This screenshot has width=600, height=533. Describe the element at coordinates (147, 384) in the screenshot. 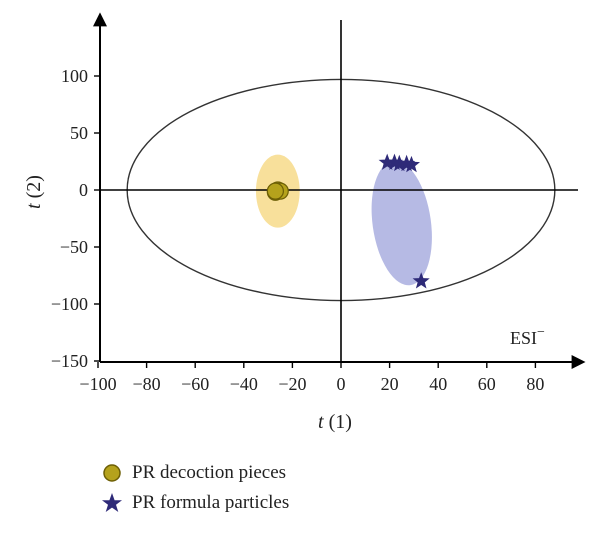

I see `x-tick-label: −80` at that location.